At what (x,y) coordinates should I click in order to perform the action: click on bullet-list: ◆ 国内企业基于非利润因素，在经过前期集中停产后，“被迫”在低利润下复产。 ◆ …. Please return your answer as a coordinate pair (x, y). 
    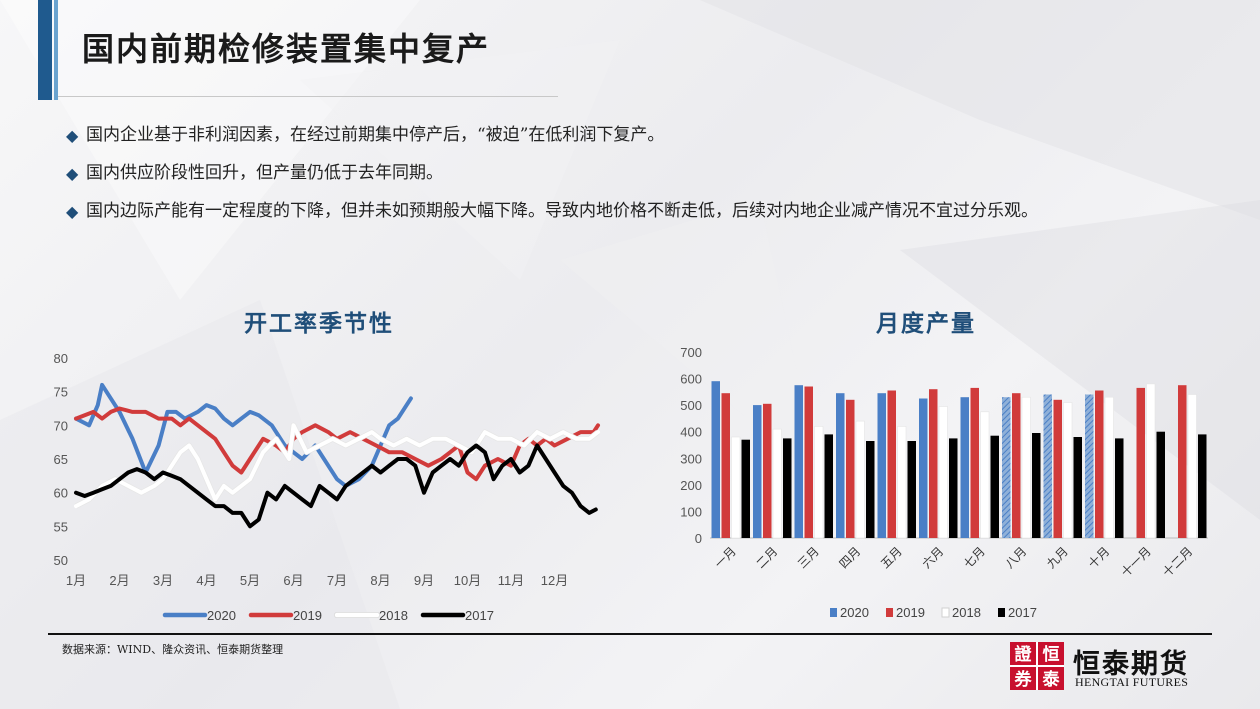
    Looking at the image, I should click on (631, 180).